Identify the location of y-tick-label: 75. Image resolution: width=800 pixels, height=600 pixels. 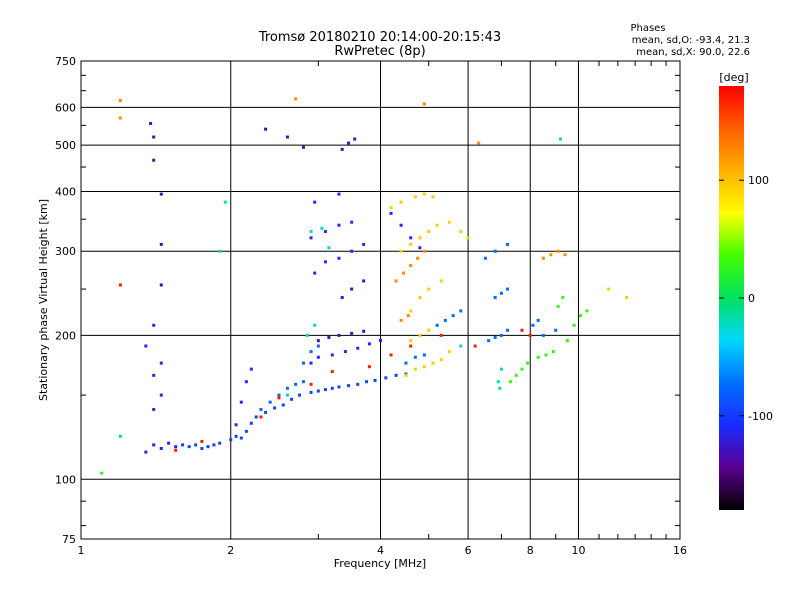
(69, 539).